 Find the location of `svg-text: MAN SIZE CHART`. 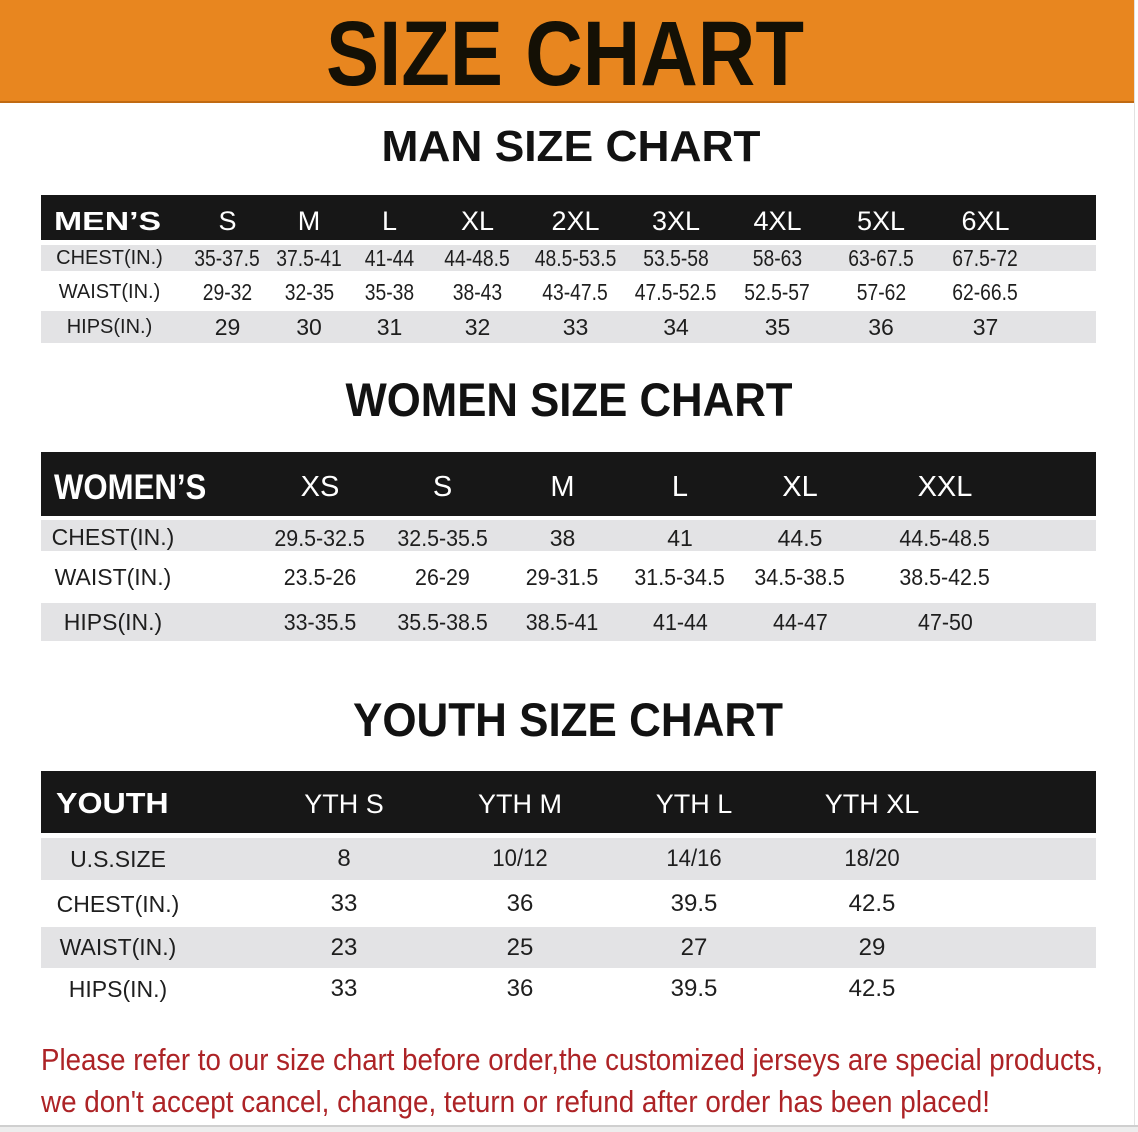

svg-text: MAN SIZE CHART is located at coordinates (571, 146).